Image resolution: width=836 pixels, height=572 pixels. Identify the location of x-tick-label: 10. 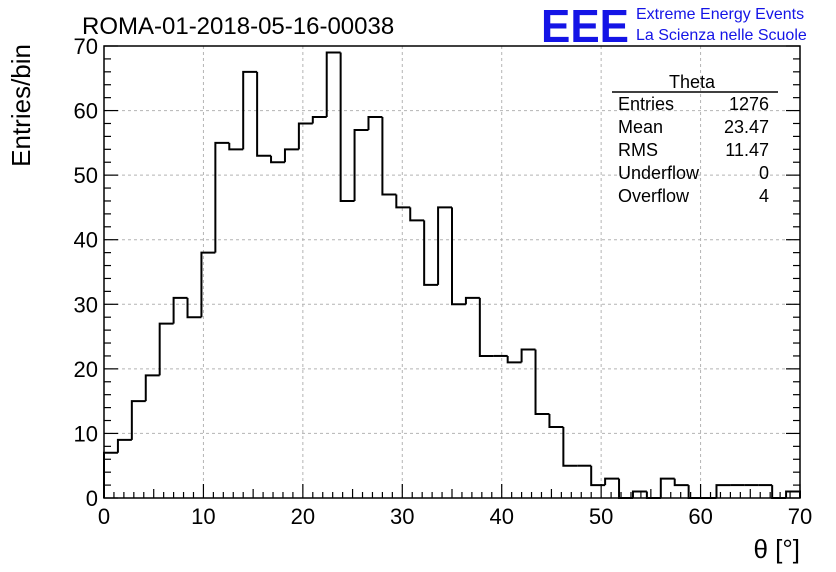
(203, 516).